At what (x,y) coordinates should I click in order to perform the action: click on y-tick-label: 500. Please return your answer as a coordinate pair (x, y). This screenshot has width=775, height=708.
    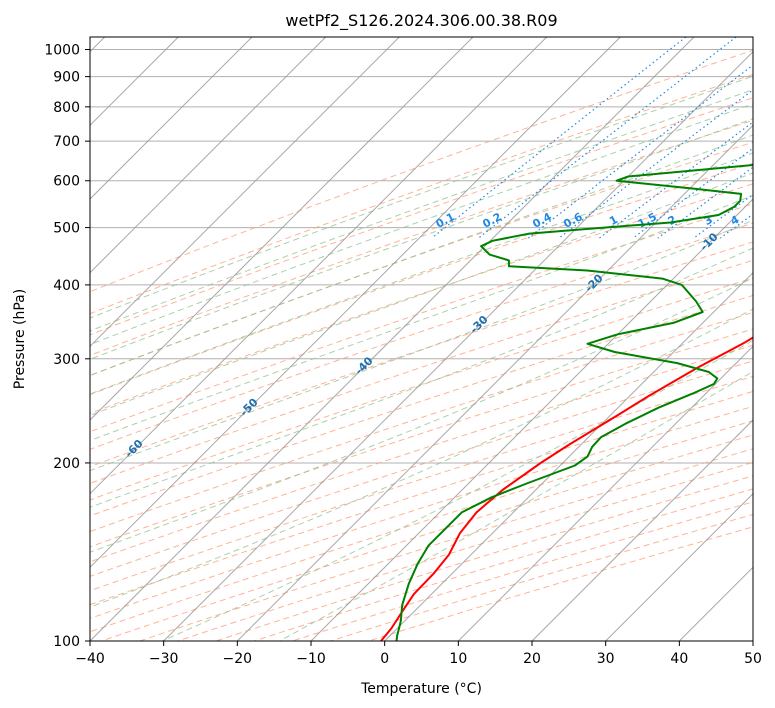
    Looking at the image, I should click on (66, 229).